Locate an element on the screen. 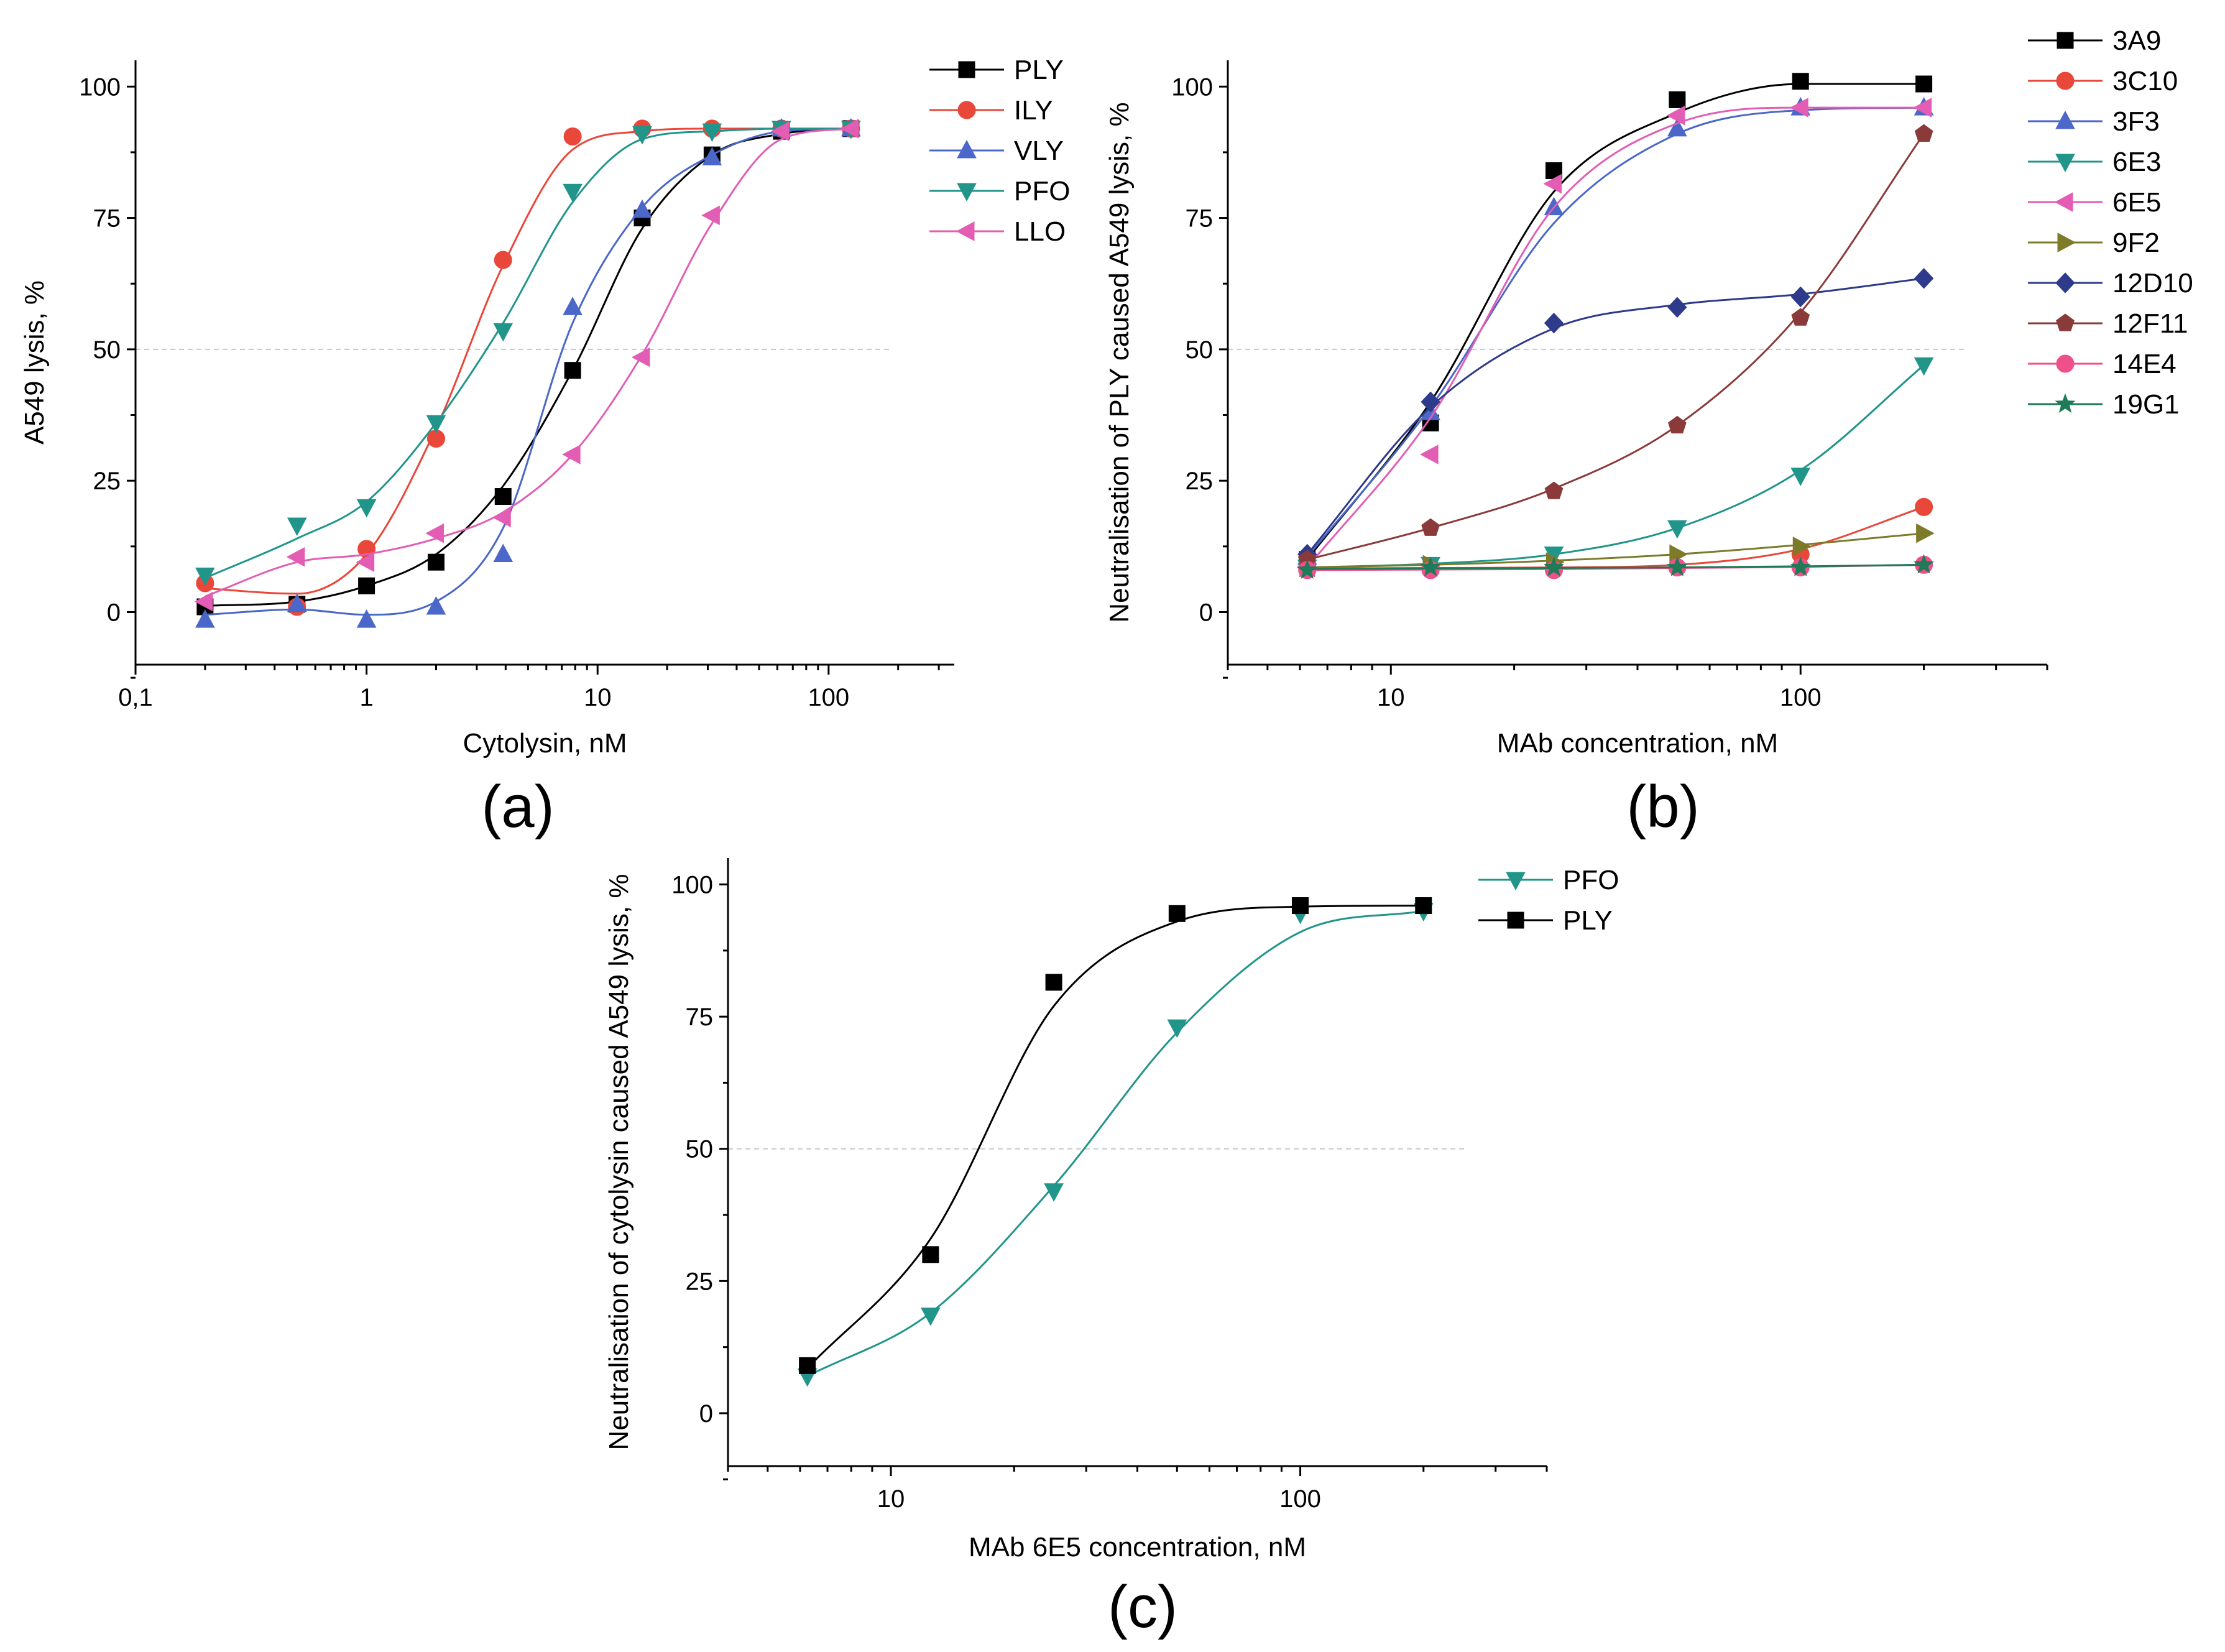 The height and width of the screenshot is (1652, 2225). y-tick-label: 75 is located at coordinates (700, 1017).